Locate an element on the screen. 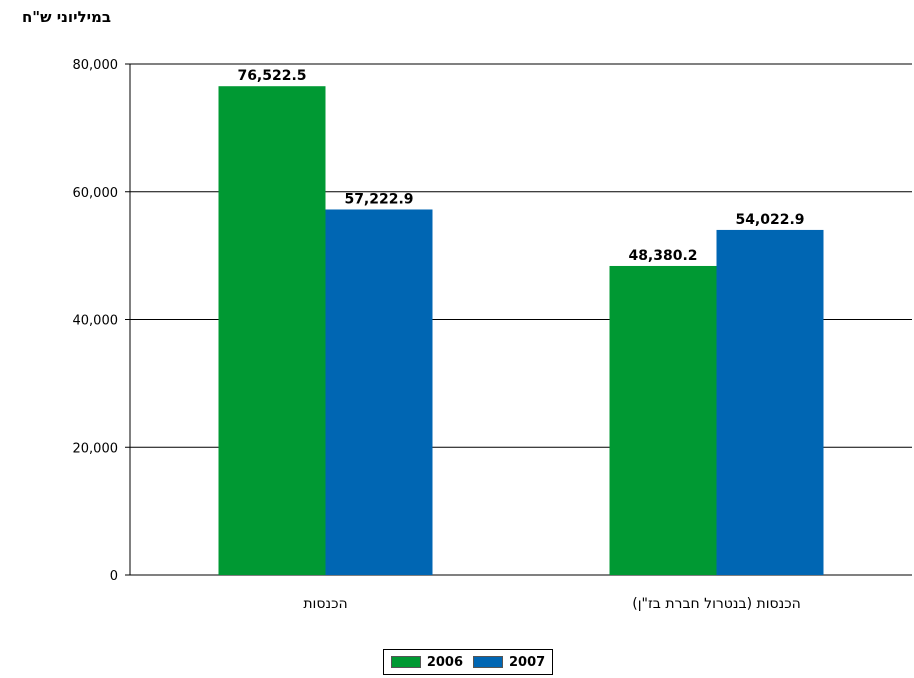 This screenshot has height=678, width=914. y-tick-label: 20,000 is located at coordinates (96, 448).